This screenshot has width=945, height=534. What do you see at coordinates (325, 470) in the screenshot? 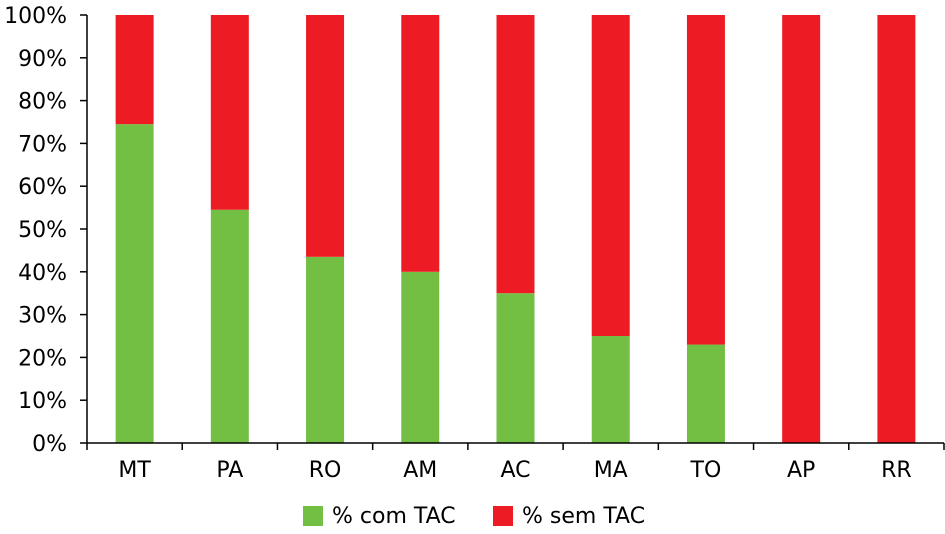
I see `x-tick-label: RO` at bounding box center [325, 470].